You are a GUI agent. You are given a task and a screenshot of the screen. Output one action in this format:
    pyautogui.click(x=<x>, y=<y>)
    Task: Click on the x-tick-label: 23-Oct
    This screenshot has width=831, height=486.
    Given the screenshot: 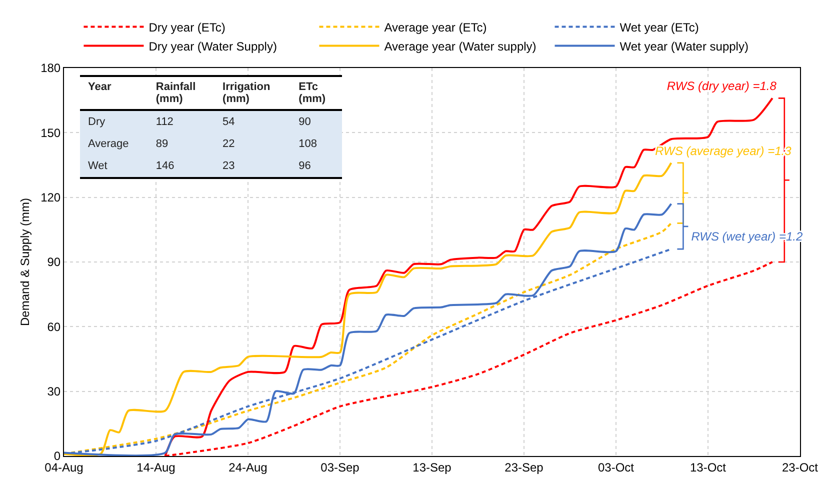 What is the action you would take?
    pyautogui.click(x=800, y=467)
    